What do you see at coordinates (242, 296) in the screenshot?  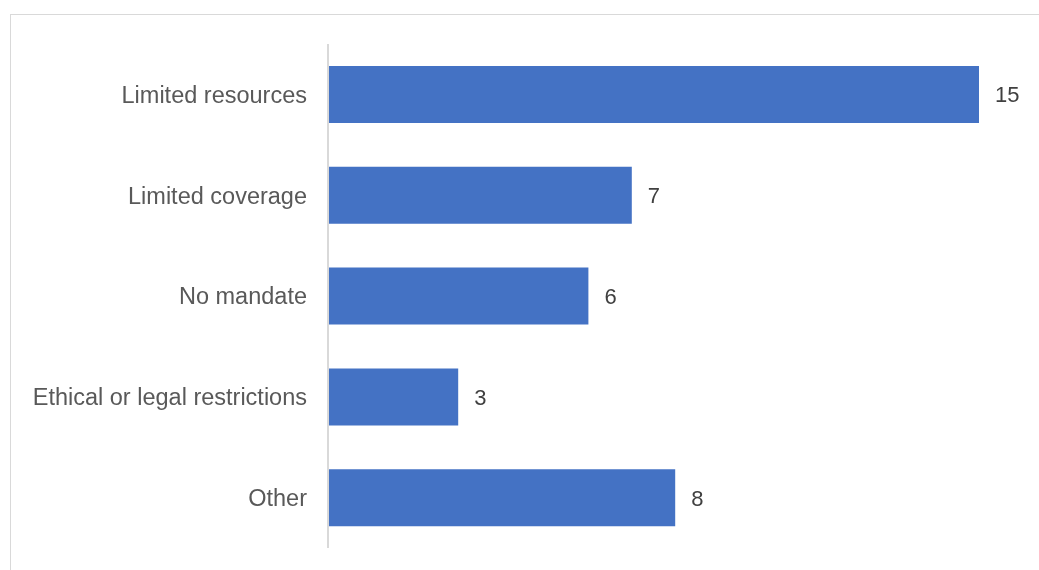 I see `y-tick-label: No mandate` at bounding box center [242, 296].